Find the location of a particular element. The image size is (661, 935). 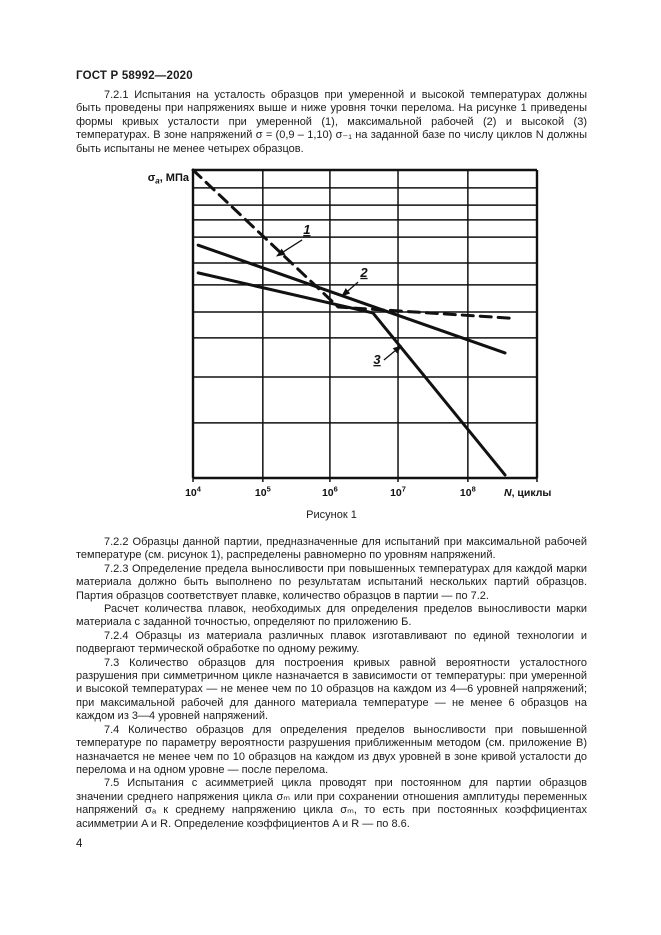

x-tick-label: 10⁶ is located at coordinates (330, 492).